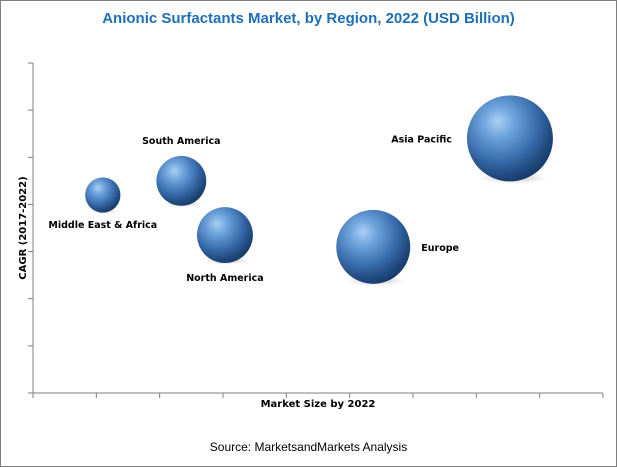 This screenshot has width=617, height=467. I want to click on bubble-north-america, so click(224, 235).